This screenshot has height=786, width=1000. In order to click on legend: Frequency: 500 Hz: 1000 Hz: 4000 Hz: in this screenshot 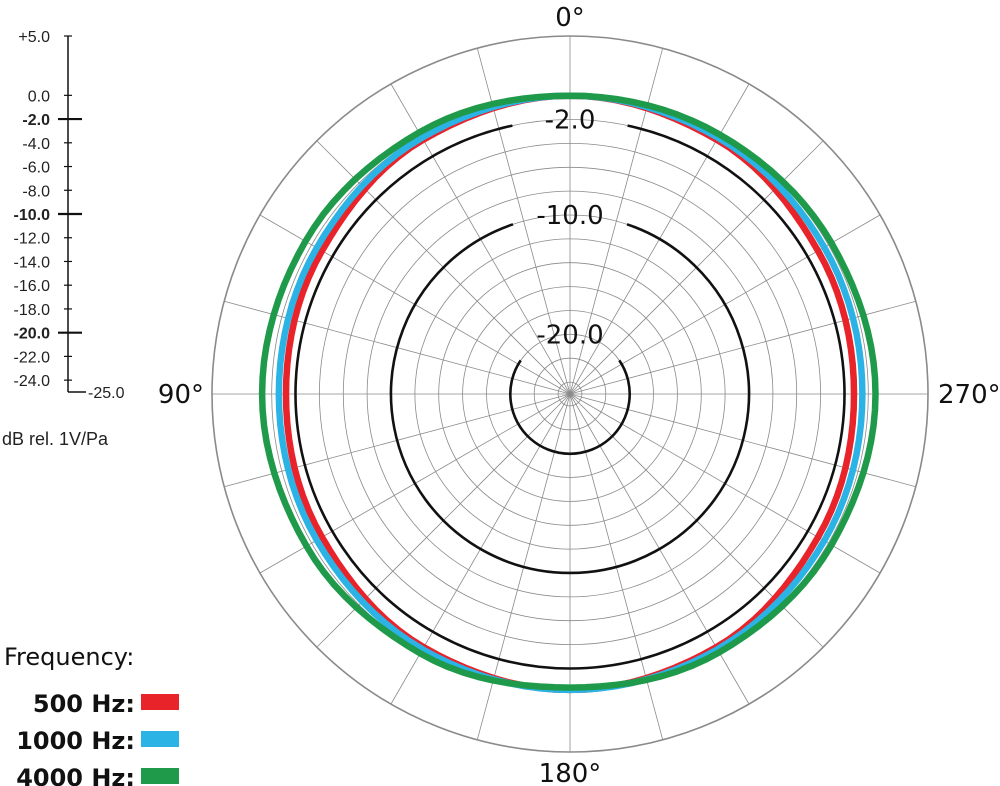, I will do `click(91, 714)`.